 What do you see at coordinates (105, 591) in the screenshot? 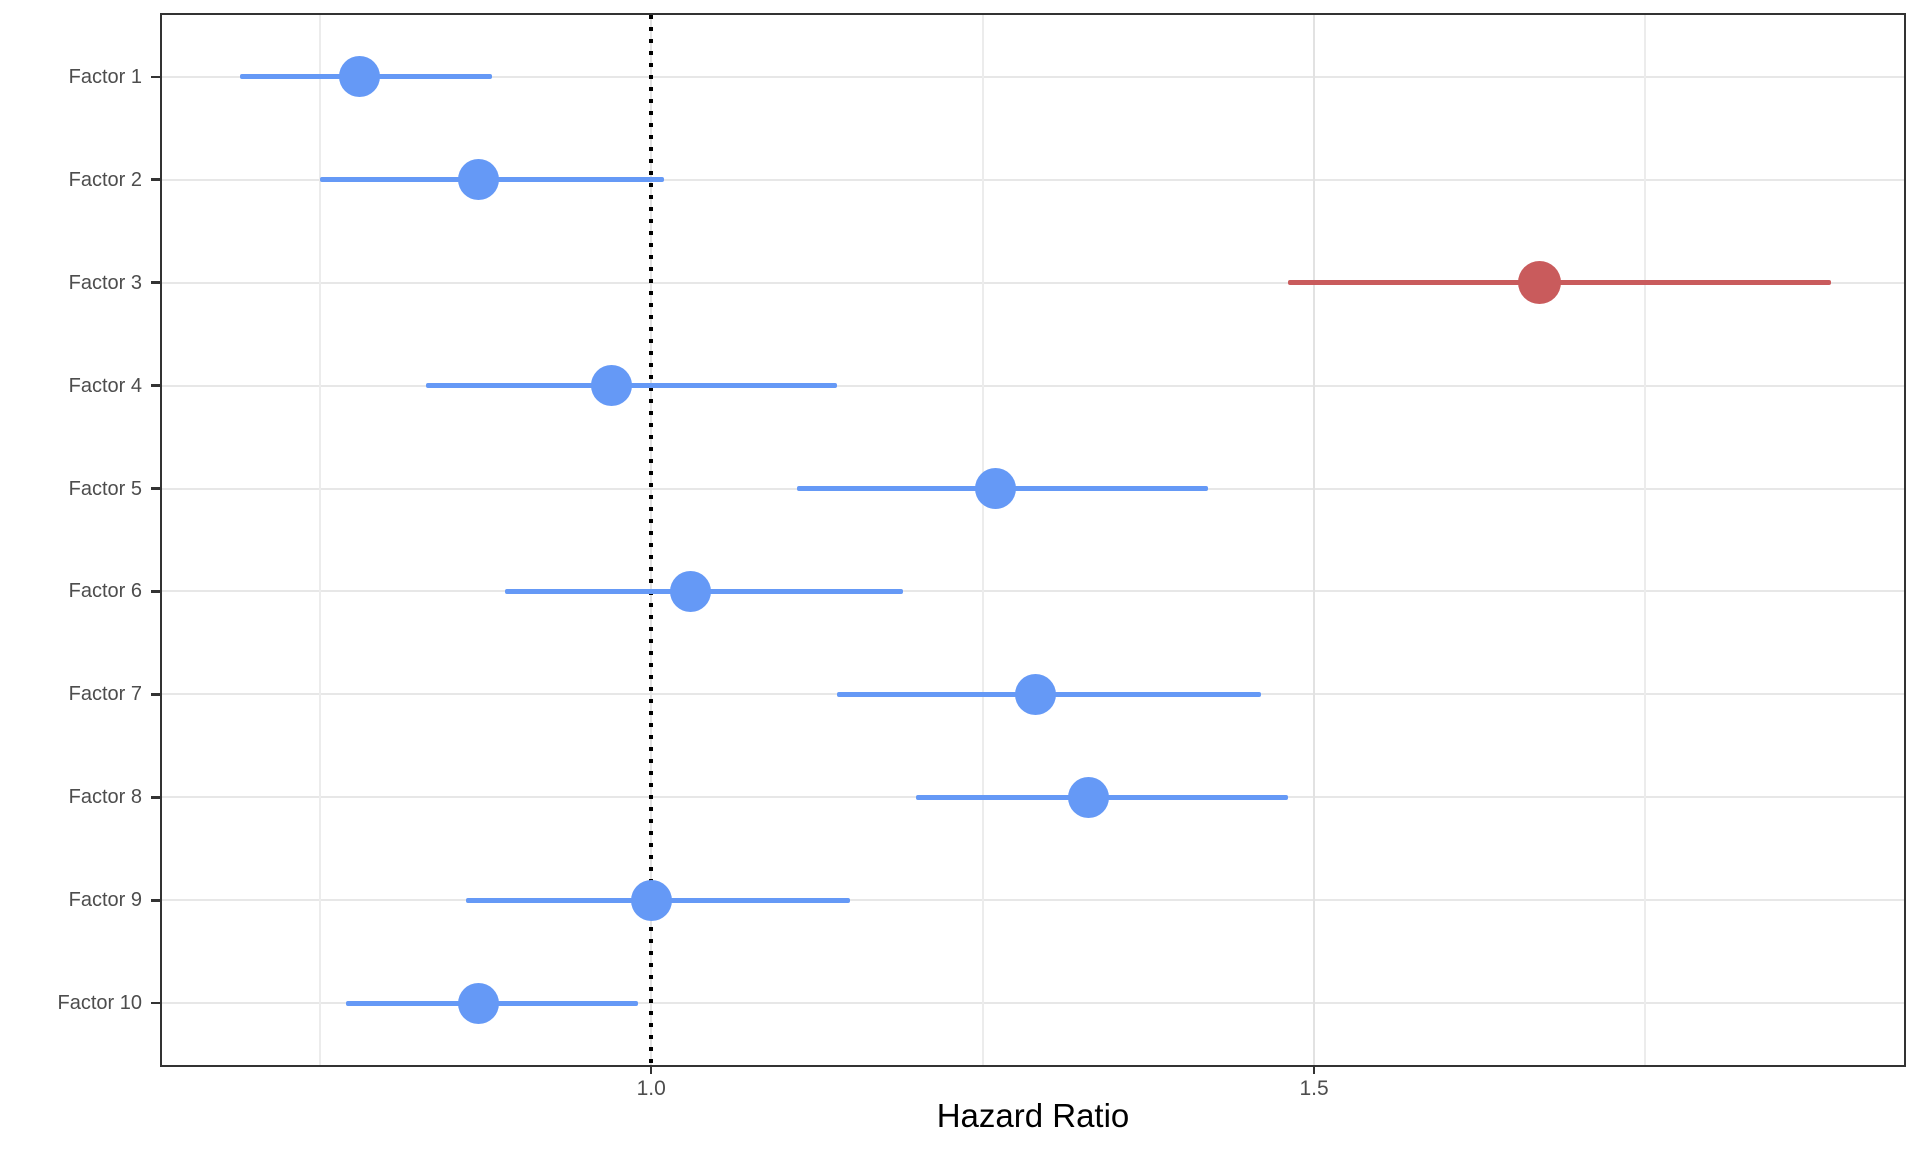
I see `y-axis-label: Factor 6` at bounding box center [105, 591].